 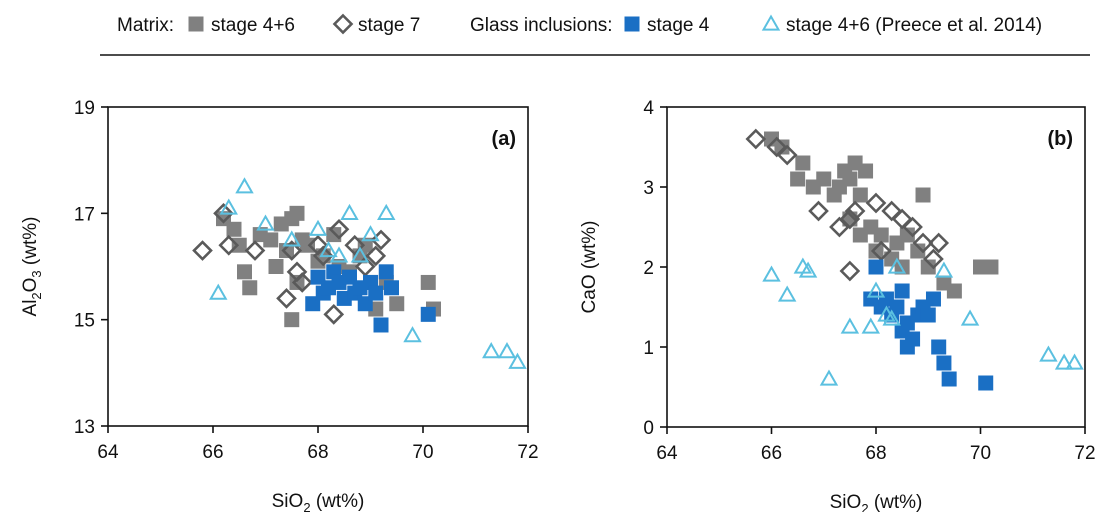 What do you see at coordinates (32, 267) in the screenshot?
I see `y-axis-label: Al2O3 (wt%)` at bounding box center [32, 267].